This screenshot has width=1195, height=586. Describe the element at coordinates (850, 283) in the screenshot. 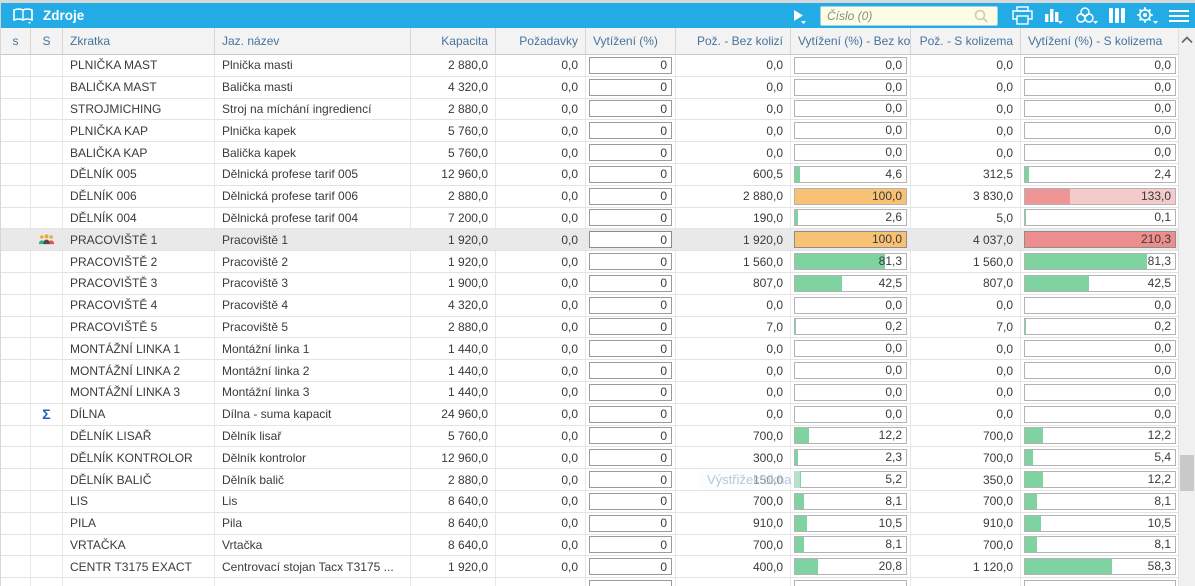

I see `utilization-bar: 42,5` at that location.